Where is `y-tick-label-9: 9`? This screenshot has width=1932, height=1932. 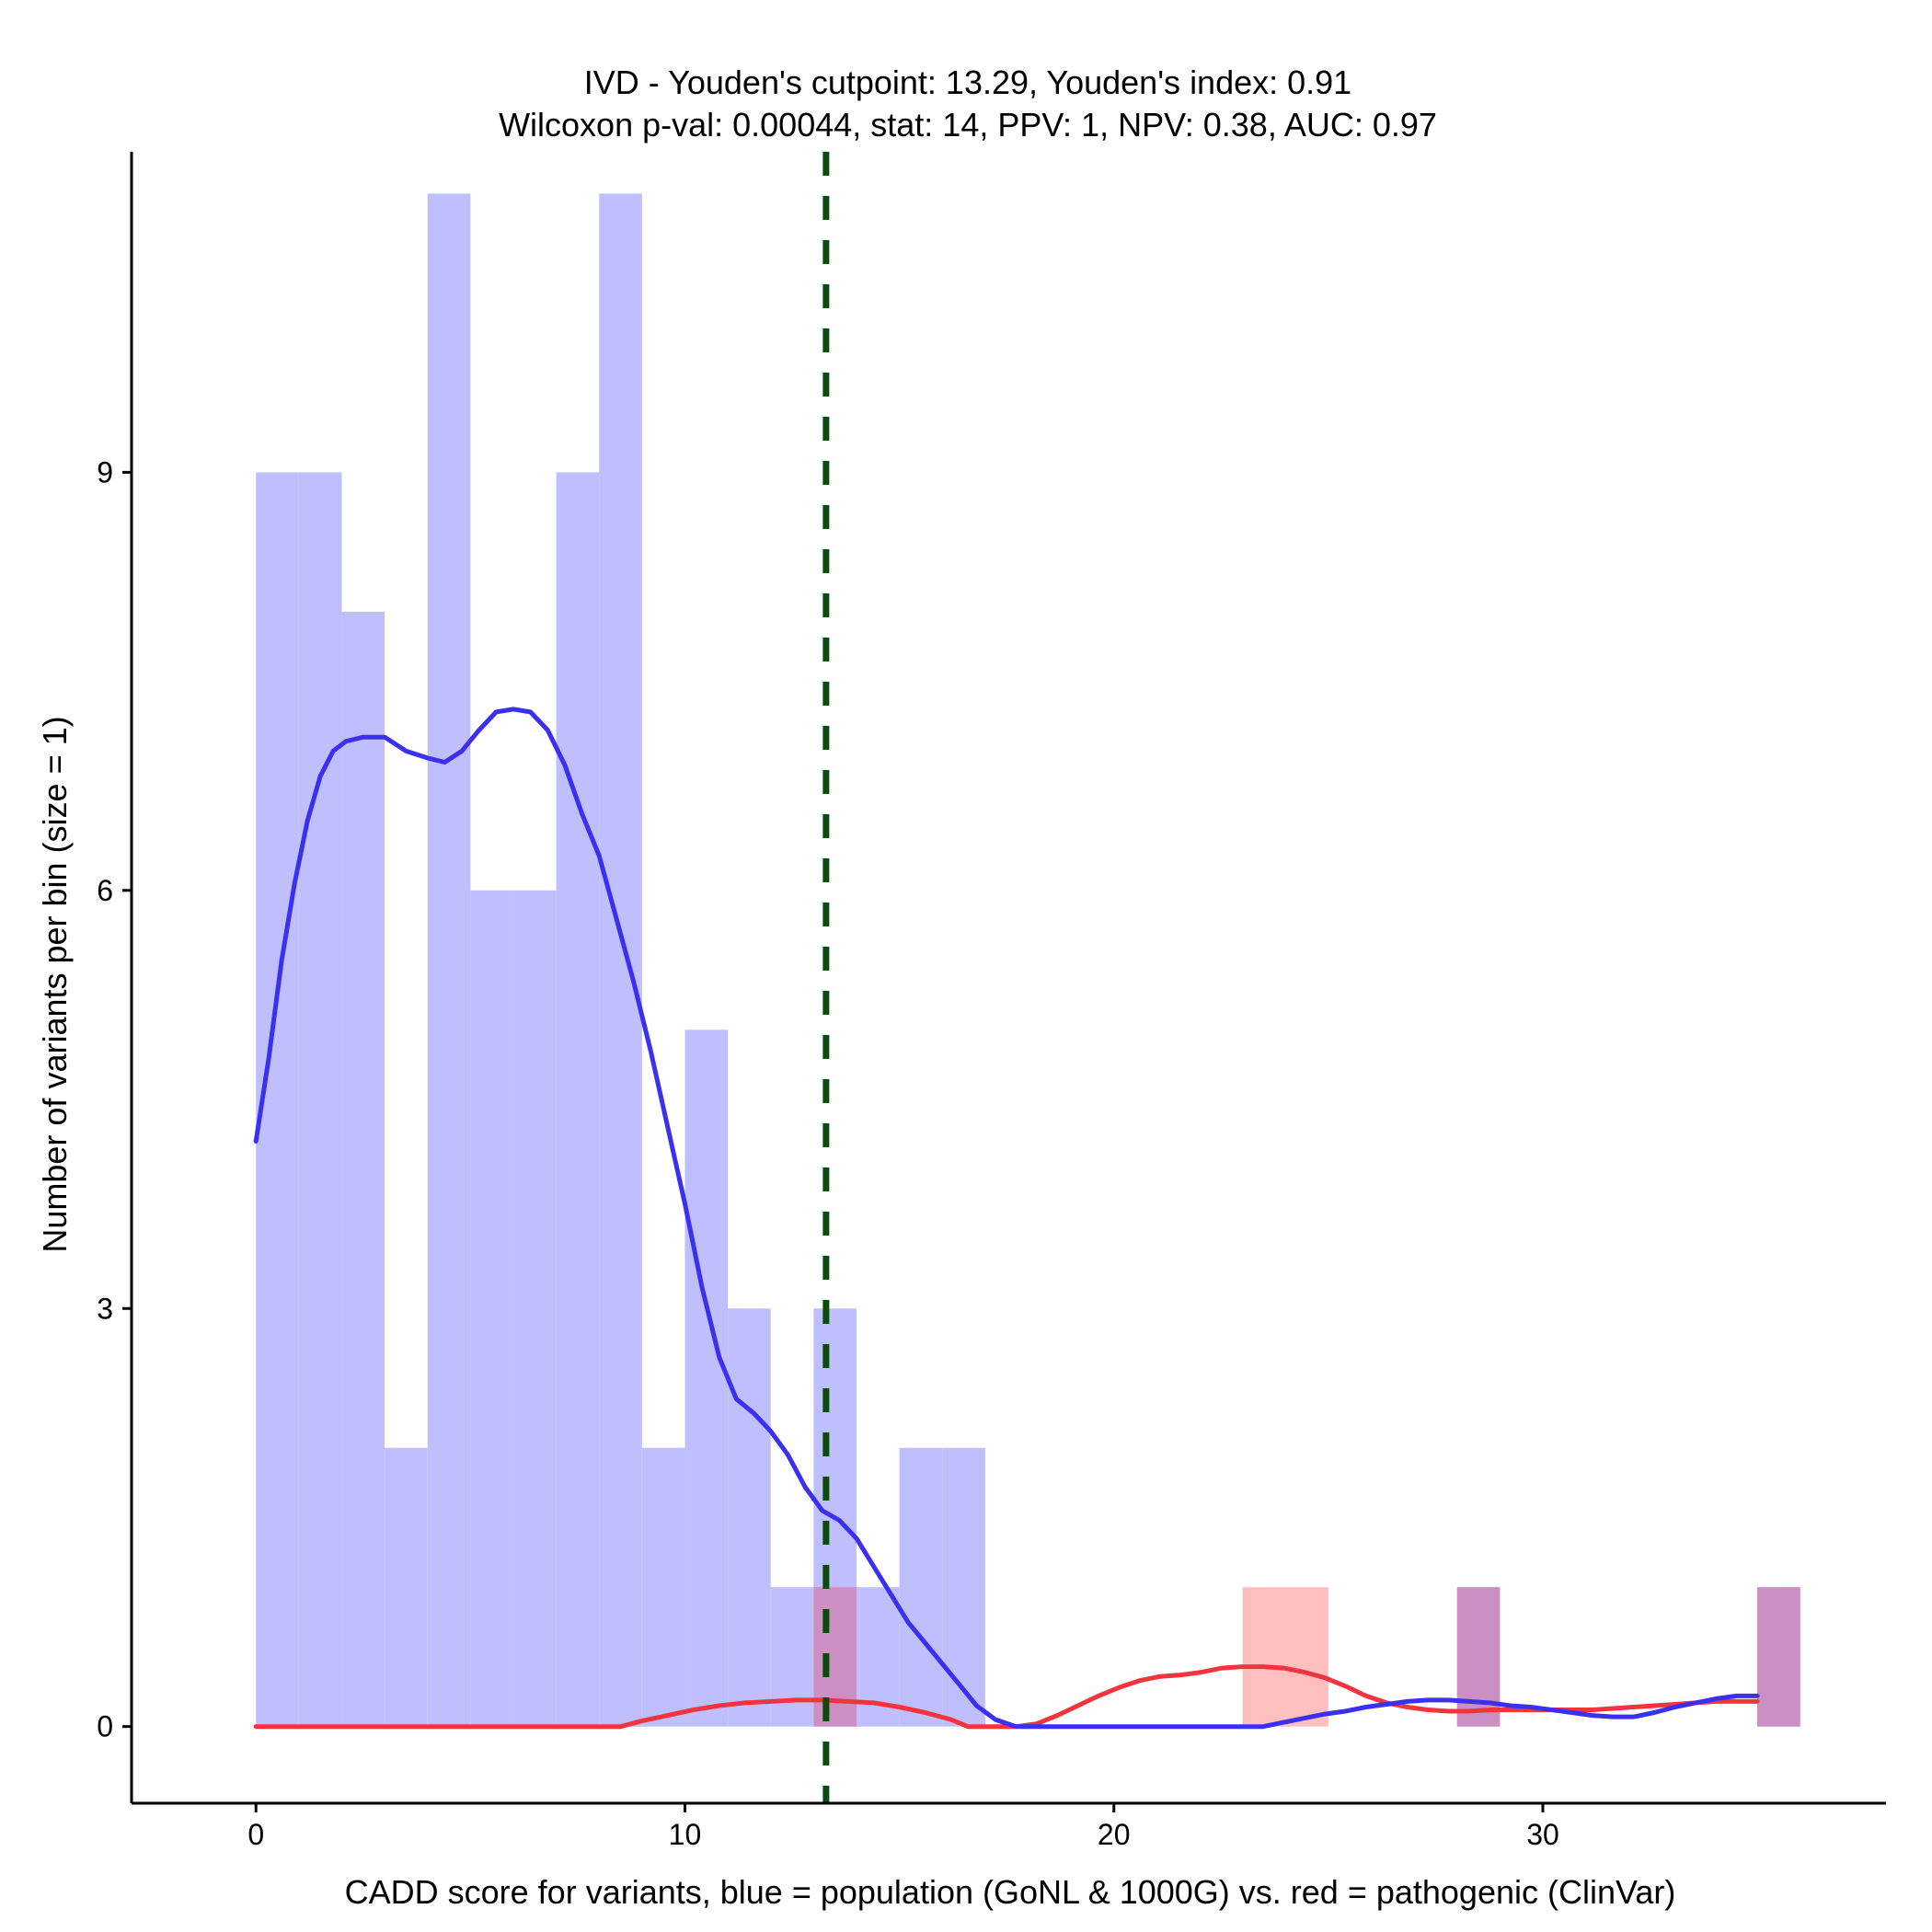
y-tick-label-9: 9 is located at coordinates (105, 472).